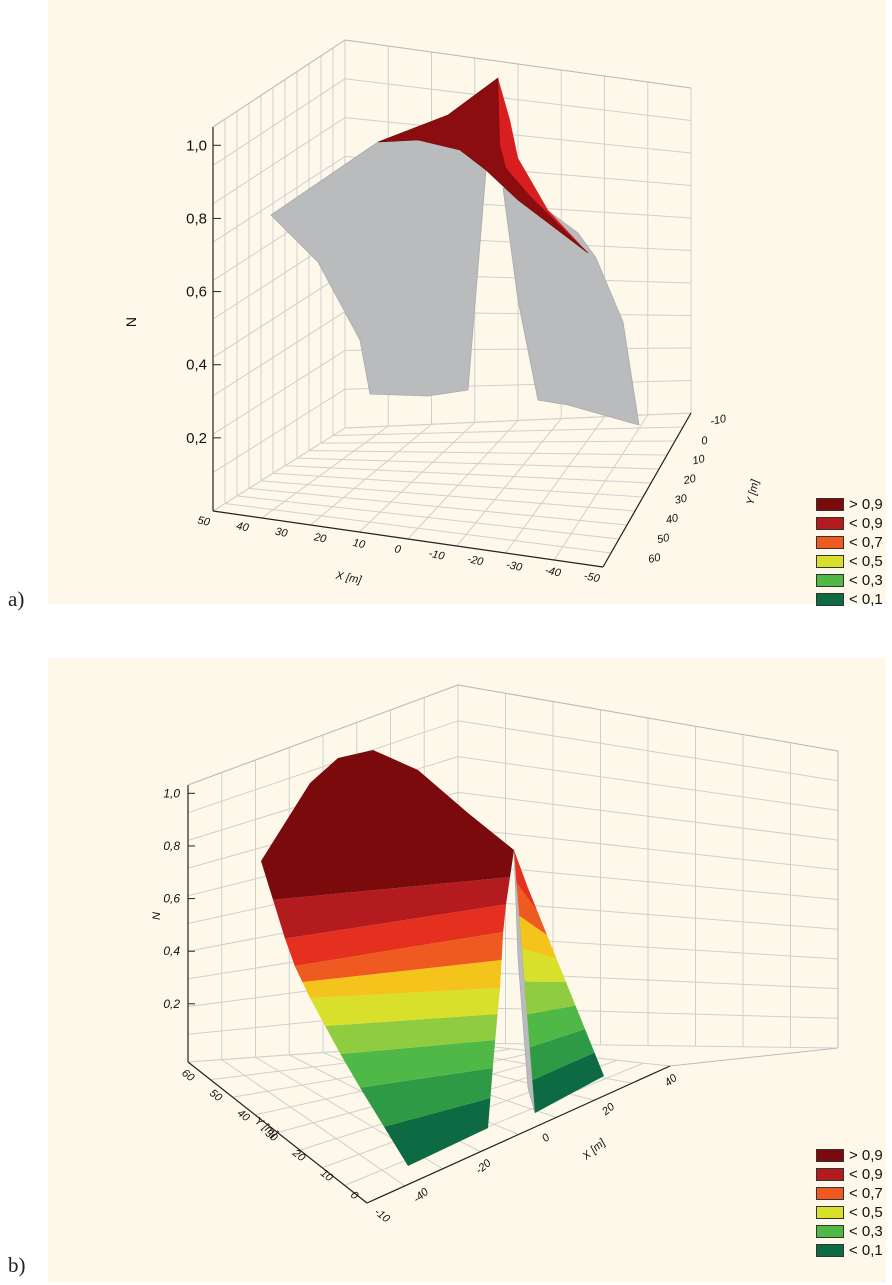  I want to click on x-tick-label: 20, so click(608, 1109).